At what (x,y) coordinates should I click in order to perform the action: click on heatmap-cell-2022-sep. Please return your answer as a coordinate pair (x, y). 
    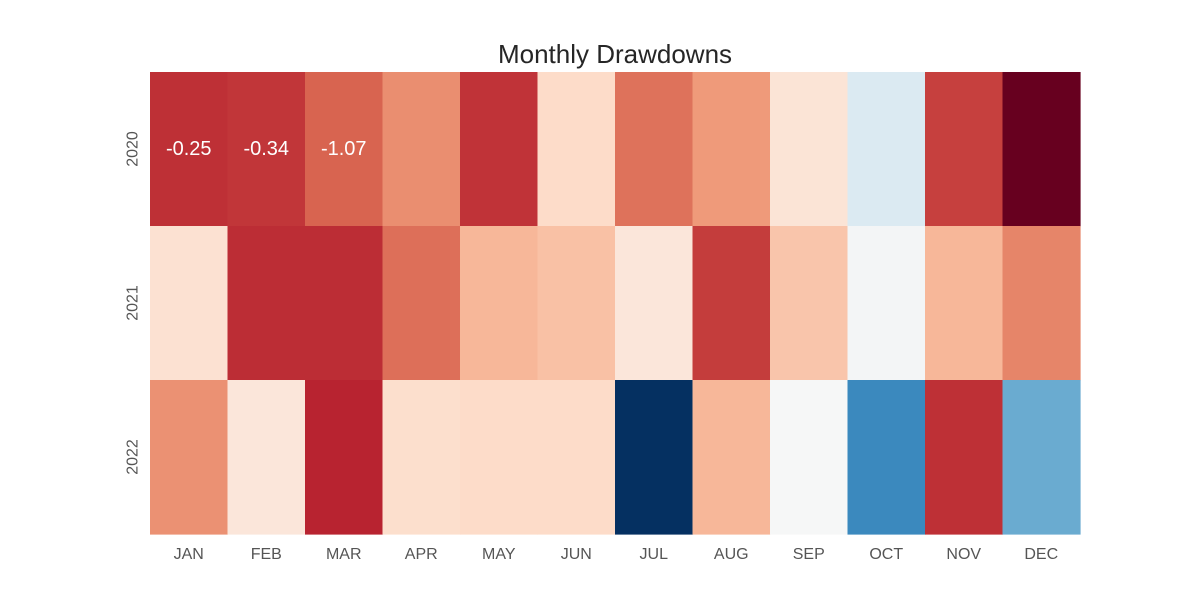
    Looking at the image, I should click on (809, 457).